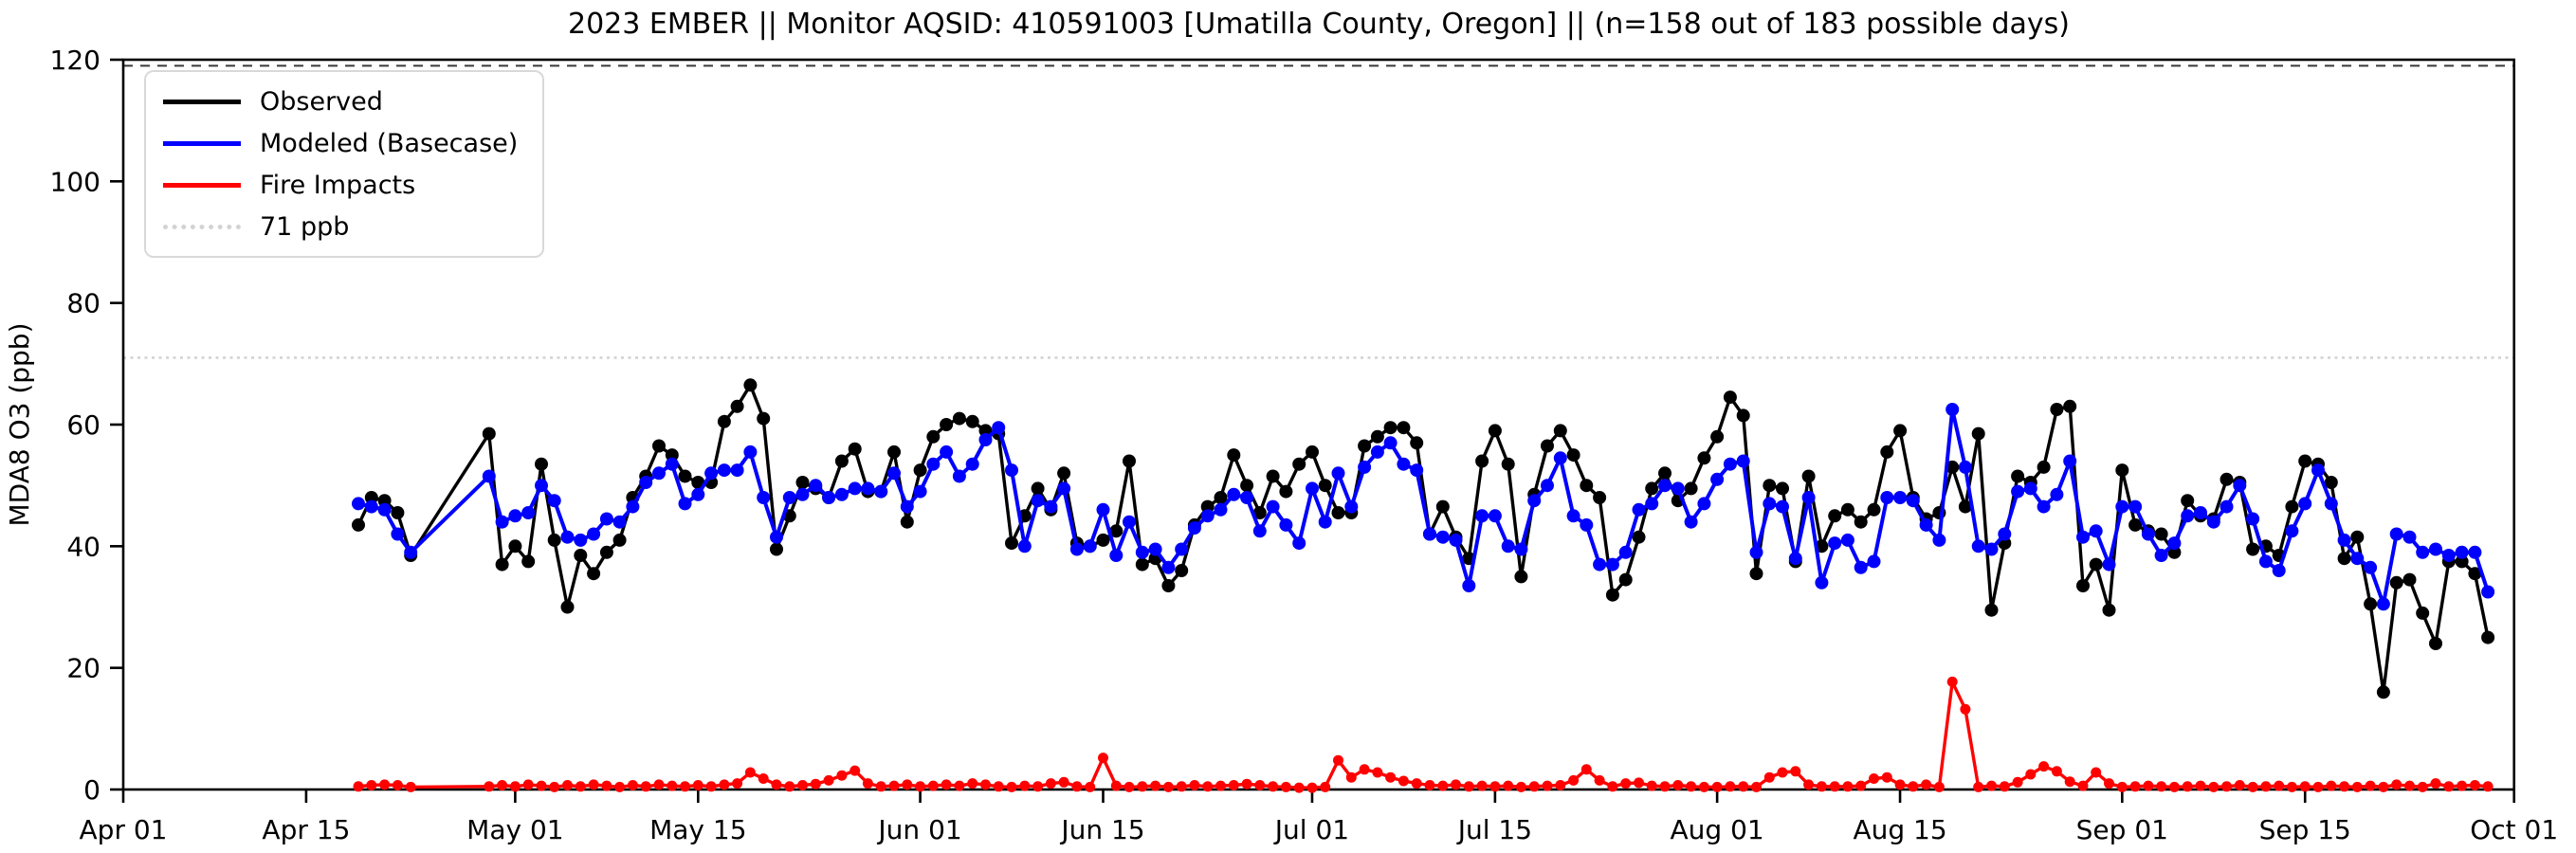 The width and height of the screenshot is (2576, 853). What do you see at coordinates (389, 143) in the screenshot?
I see `legend-label: Modeled (Basecase)` at bounding box center [389, 143].